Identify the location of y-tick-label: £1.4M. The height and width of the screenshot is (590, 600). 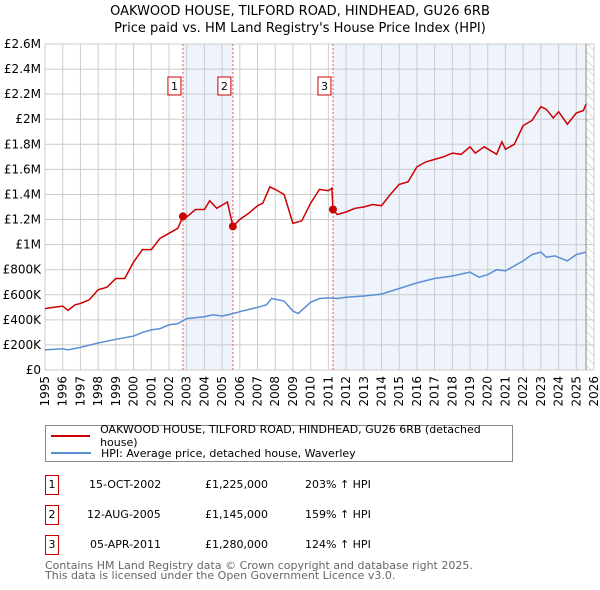
(22, 194).